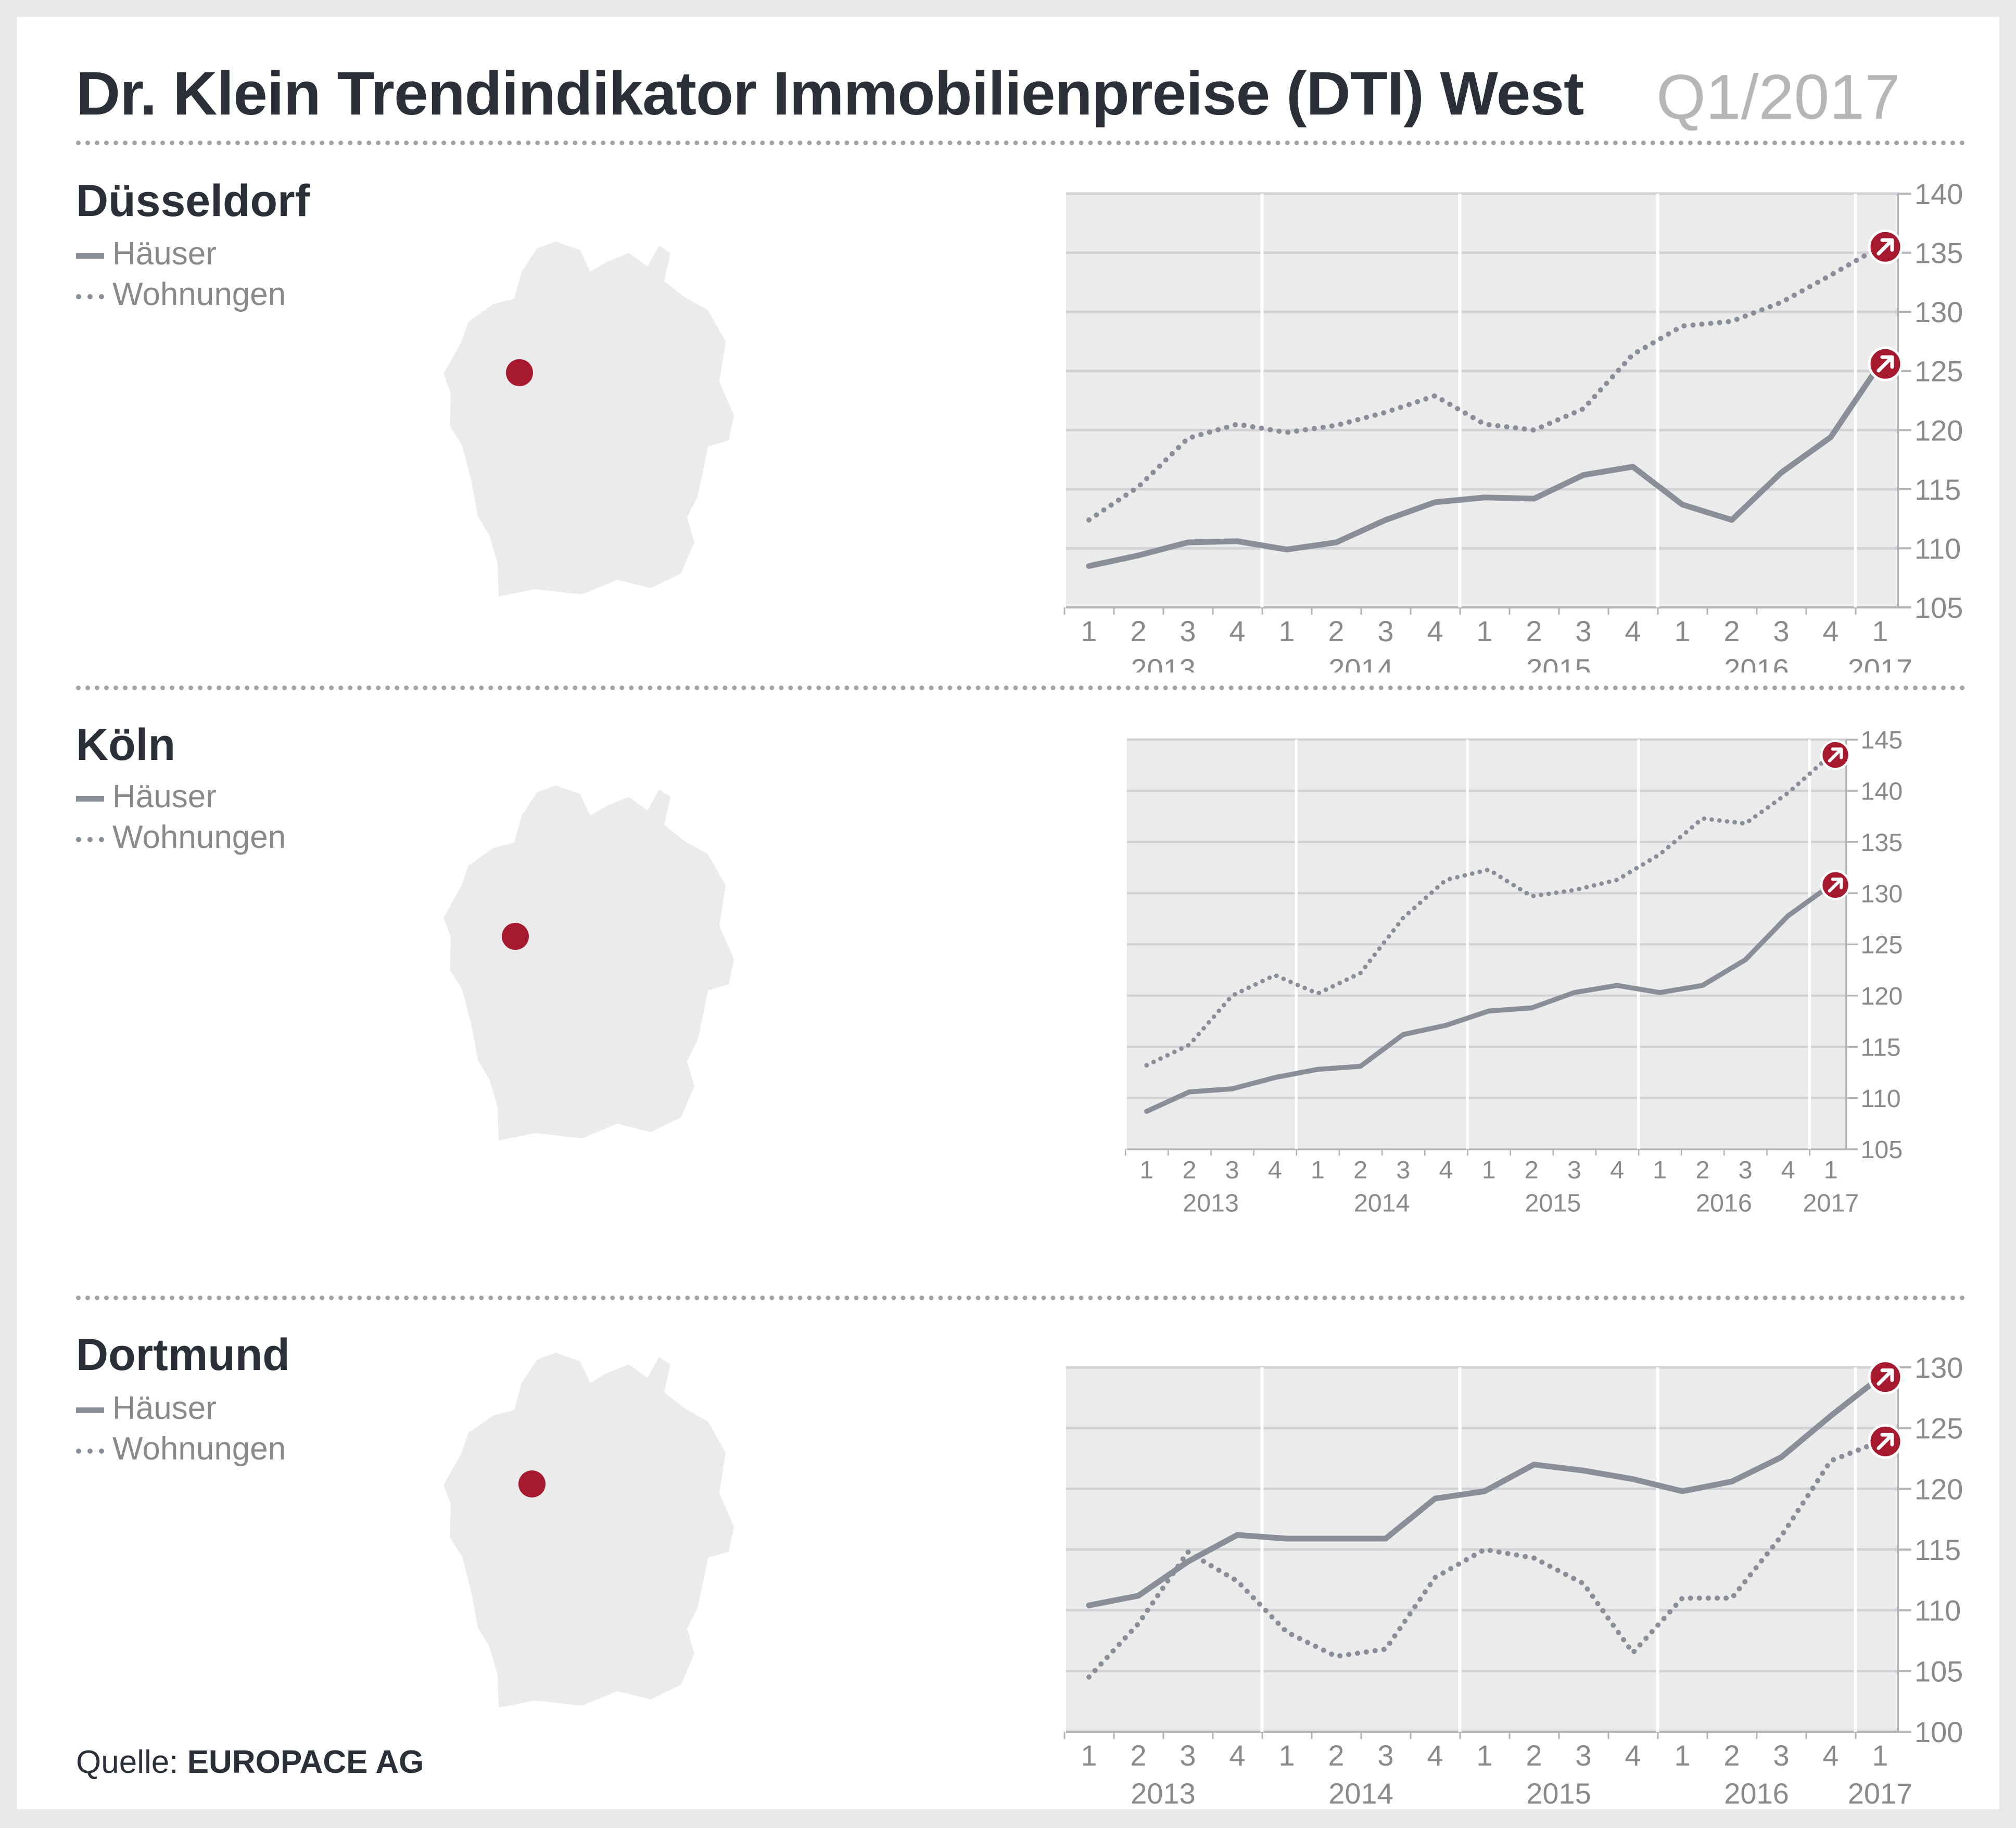 The width and height of the screenshot is (2016, 1828). What do you see at coordinates (181, 837) in the screenshot?
I see `legend-apartments-koeln: Wohnungen` at bounding box center [181, 837].